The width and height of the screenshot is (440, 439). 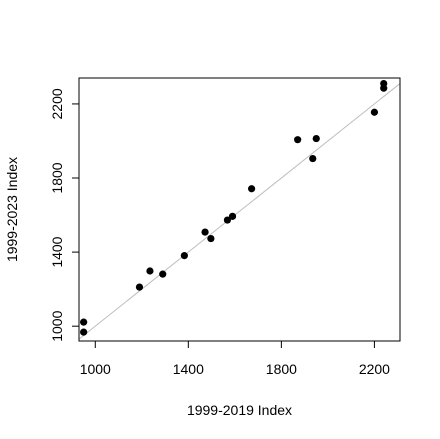 I want to click on y-tick-label: 2200, so click(x=57, y=103).